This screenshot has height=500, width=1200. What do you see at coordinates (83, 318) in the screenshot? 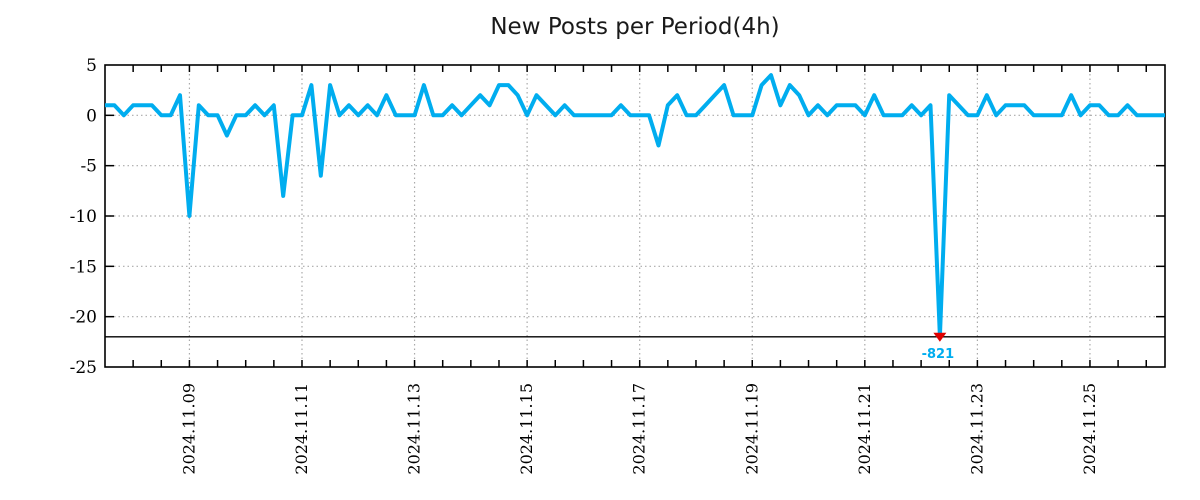
I see `y-tick-label: -20` at bounding box center [83, 318].